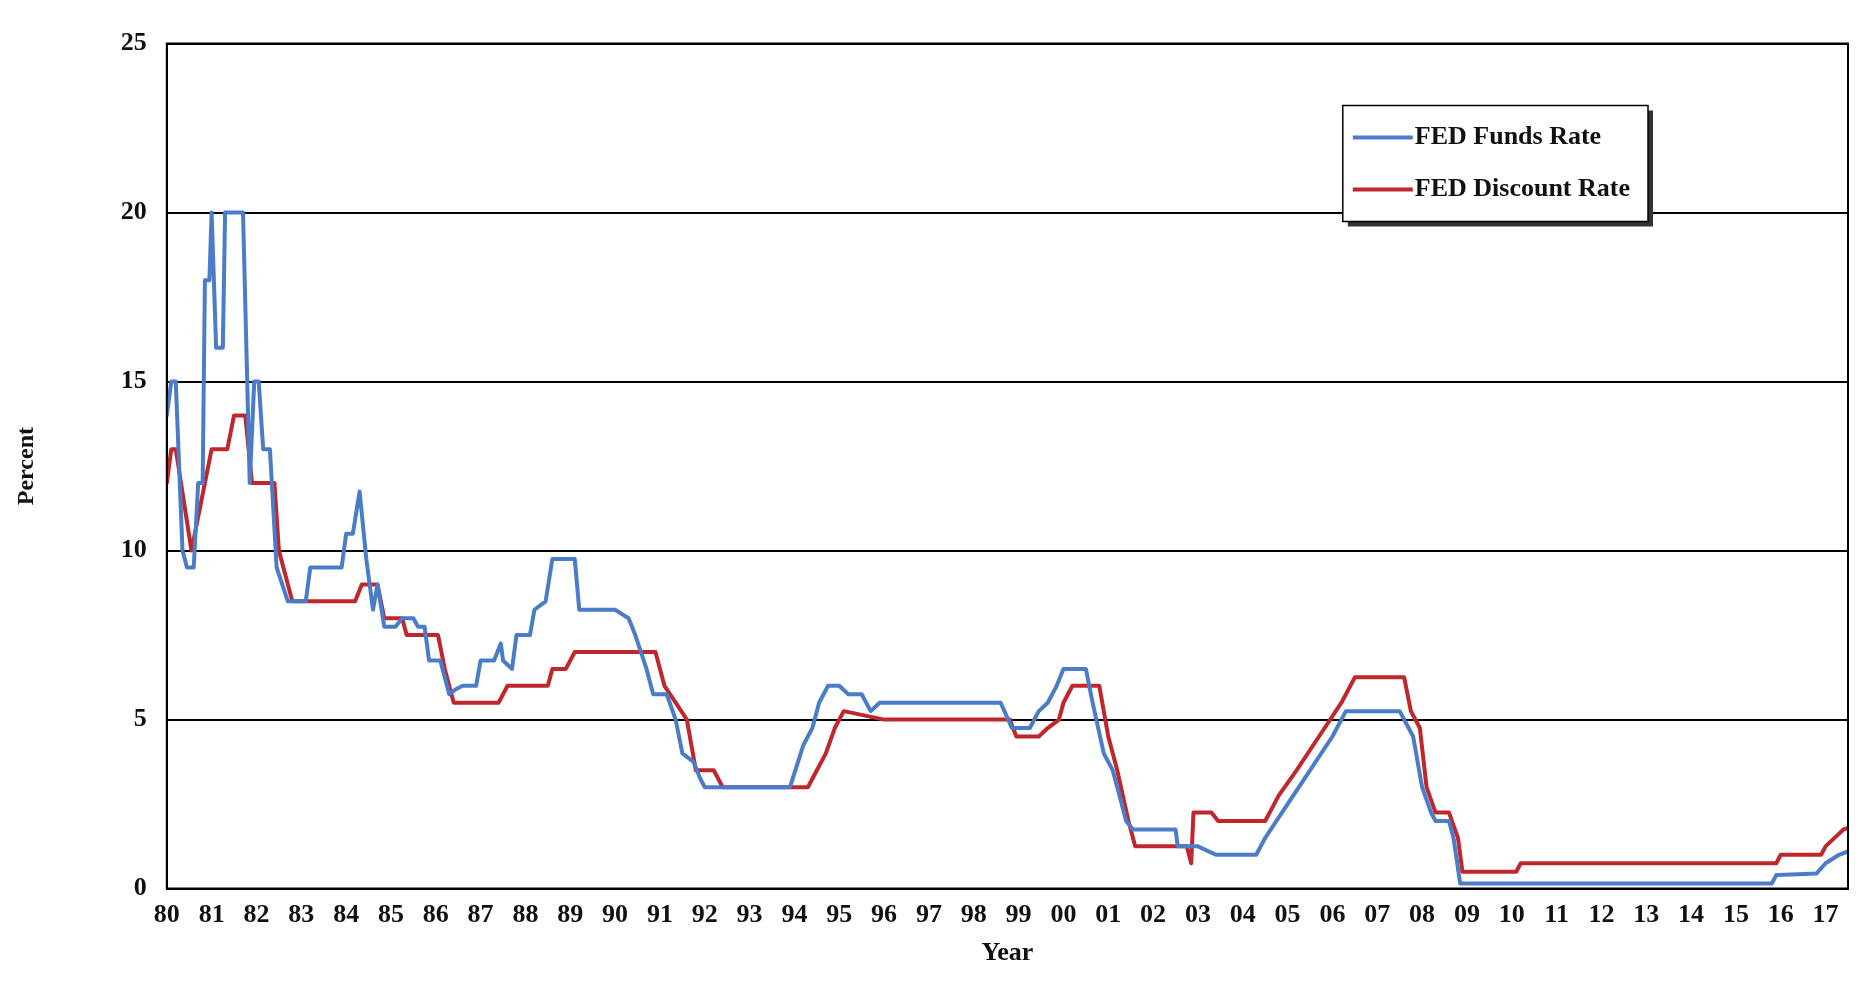  What do you see at coordinates (1601, 913) in the screenshot?
I see `x-tick-label: 12` at bounding box center [1601, 913].